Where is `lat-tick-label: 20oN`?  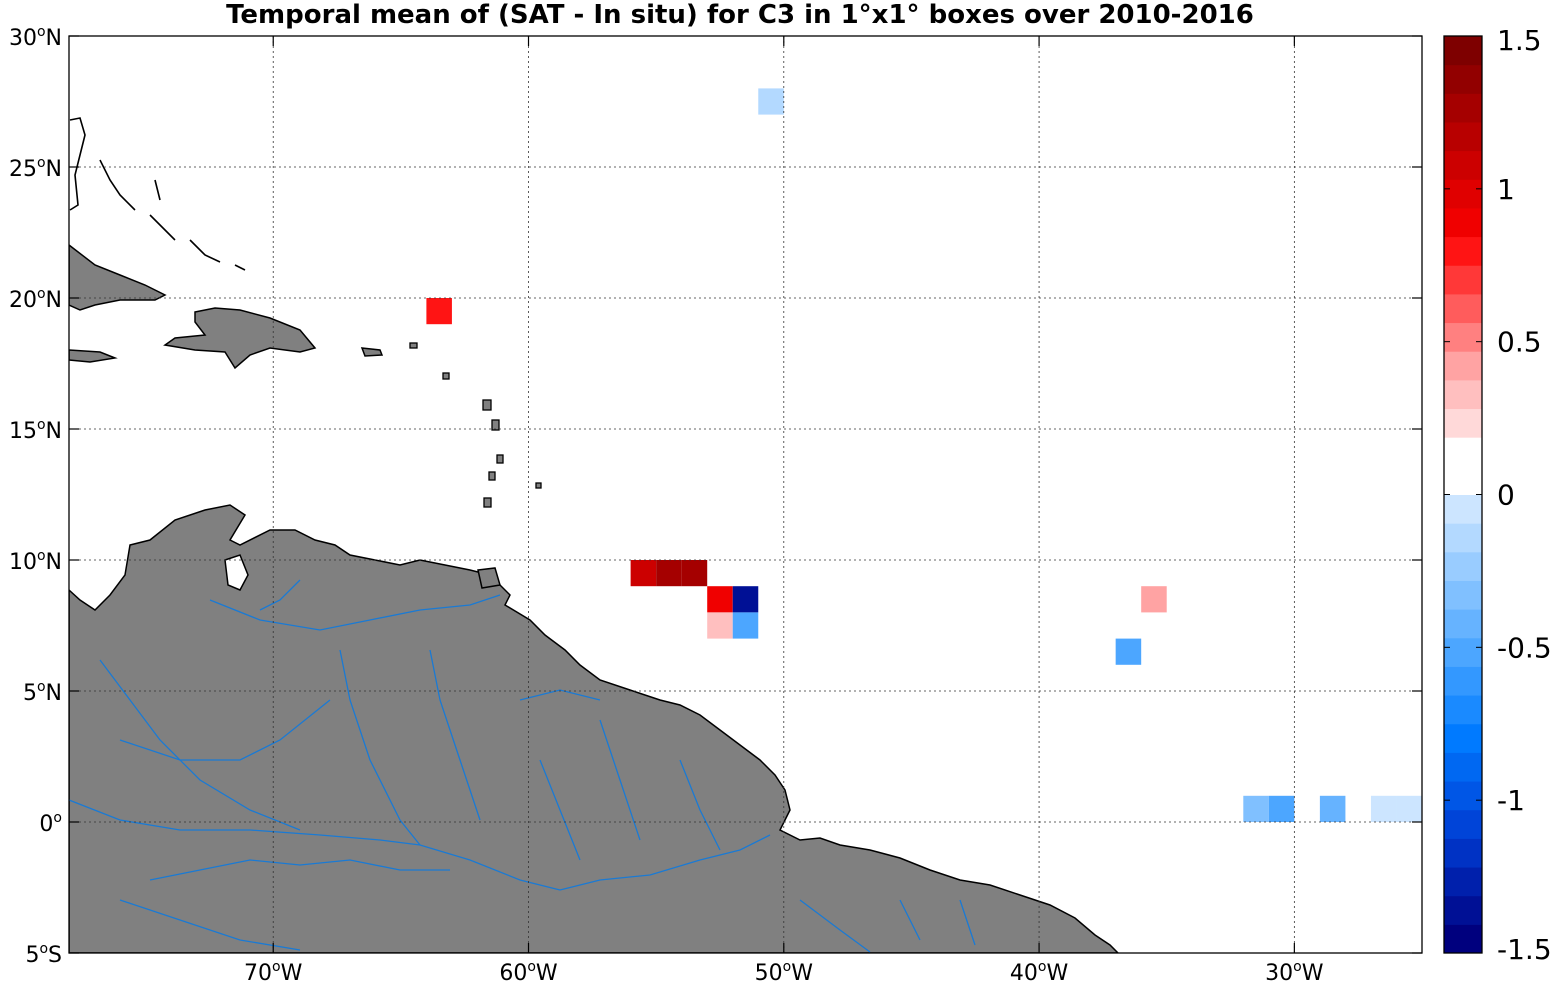
lat-tick-label: 20oN is located at coordinates (35, 299).